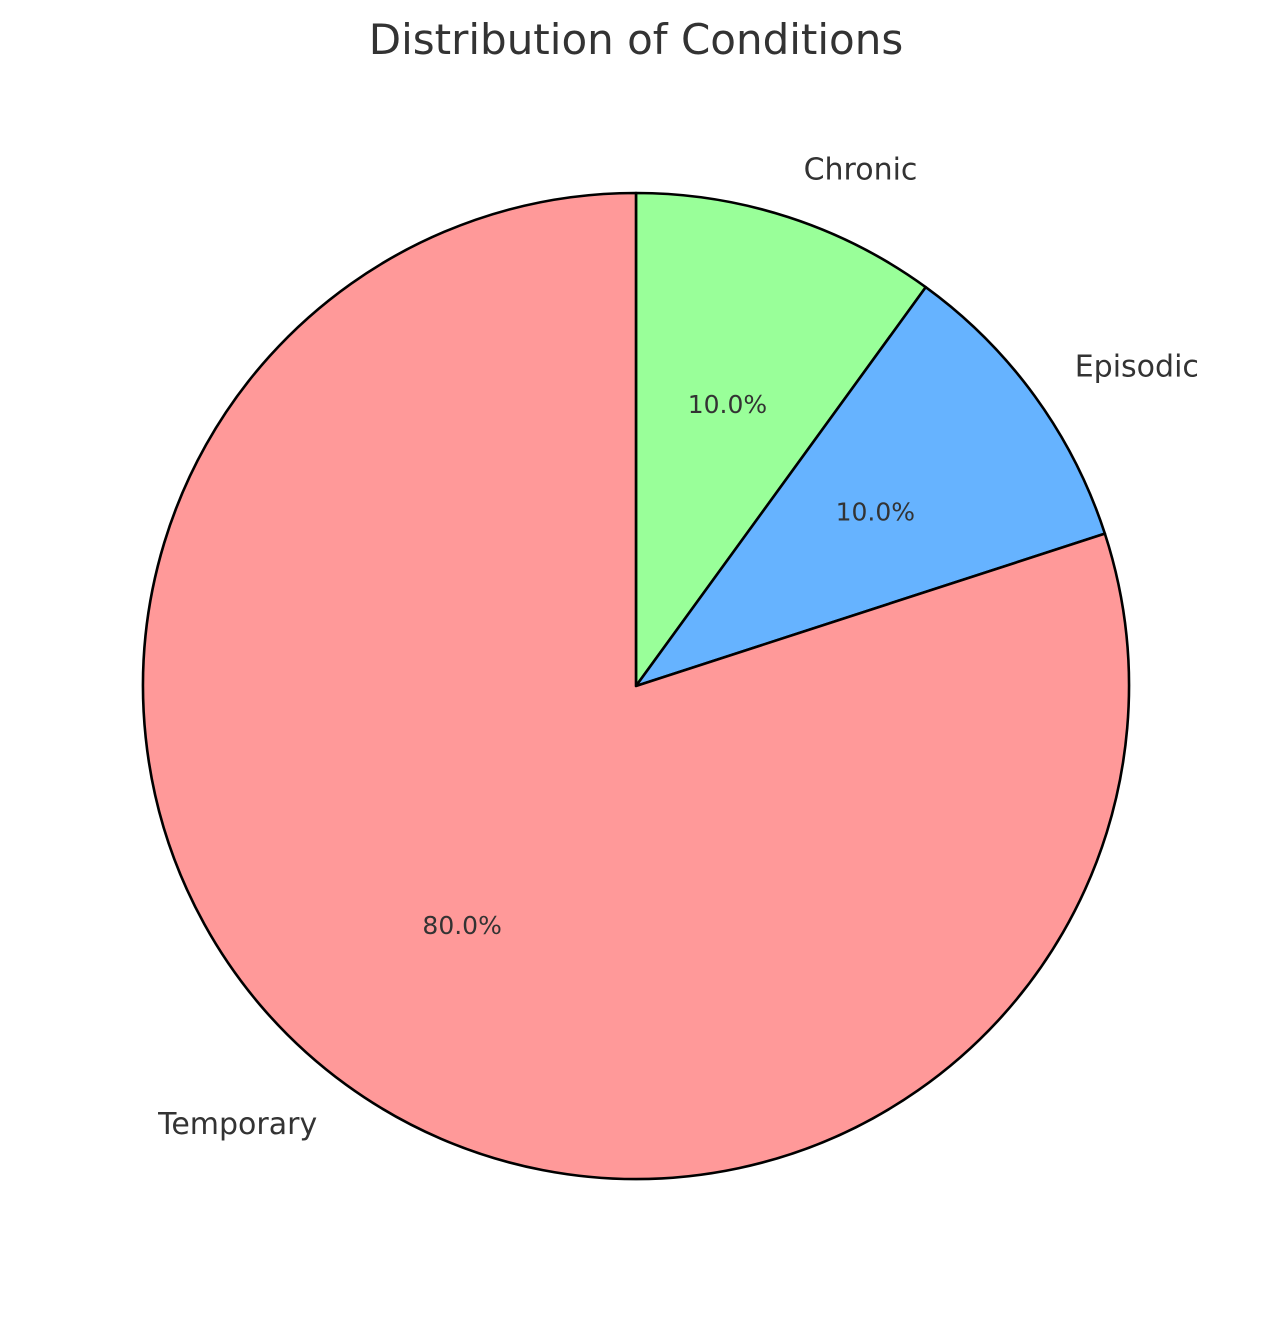 This screenshot has height=1322, width=1272. Describe the element at coordinates (781, 439) in the screenshot. I see `pie-slice-chronic` at that location.